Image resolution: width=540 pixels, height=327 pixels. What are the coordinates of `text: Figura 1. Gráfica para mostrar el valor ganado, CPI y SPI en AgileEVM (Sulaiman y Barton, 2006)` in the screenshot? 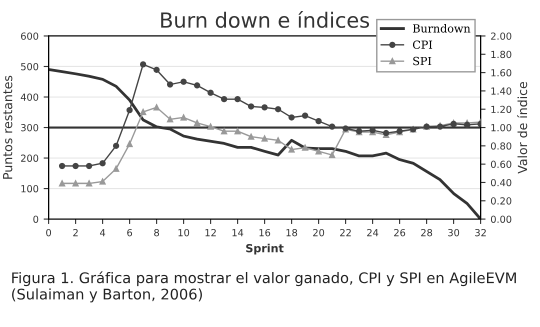 It's located at (264, 286).